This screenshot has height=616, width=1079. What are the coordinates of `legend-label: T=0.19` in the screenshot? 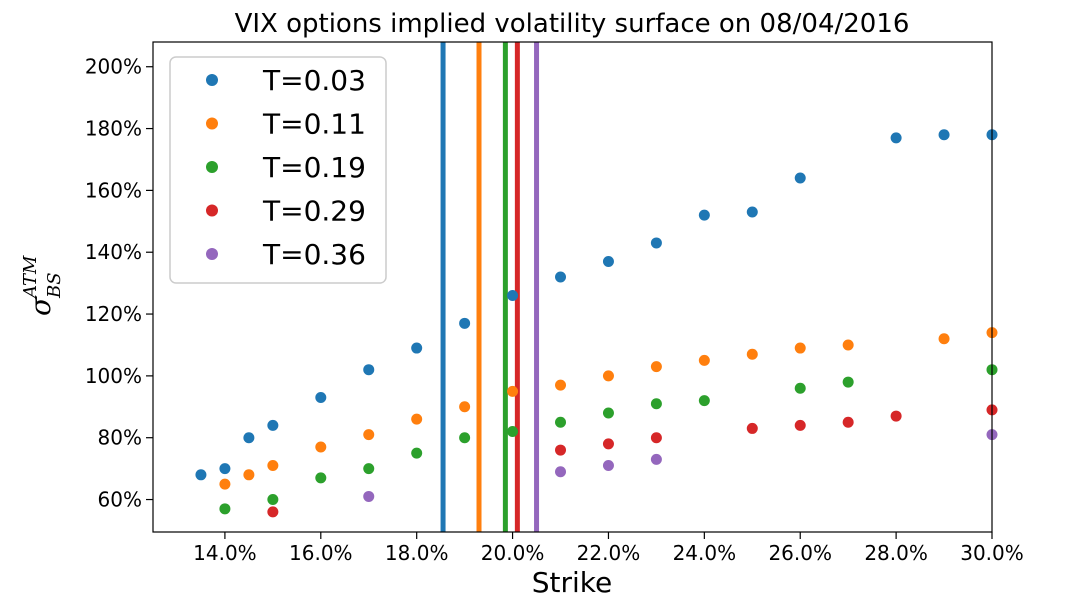 It's located at (314, 167).